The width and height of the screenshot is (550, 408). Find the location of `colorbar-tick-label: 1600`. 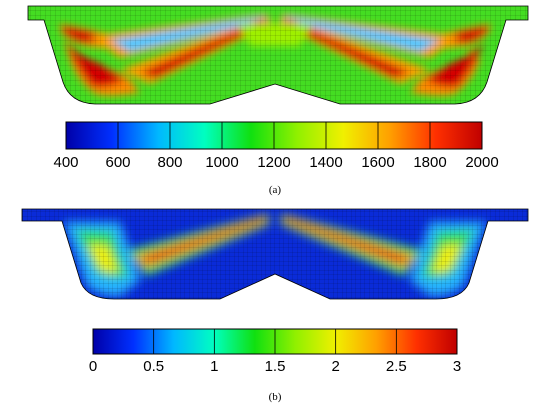

colorbar-tick-label: 1600 is located at coordinates (377, 162).